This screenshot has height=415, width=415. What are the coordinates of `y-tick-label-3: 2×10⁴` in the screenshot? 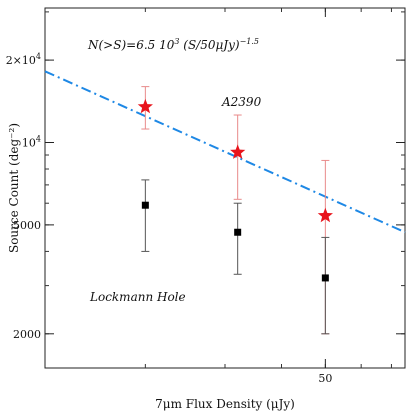 It's located at (23, 59).